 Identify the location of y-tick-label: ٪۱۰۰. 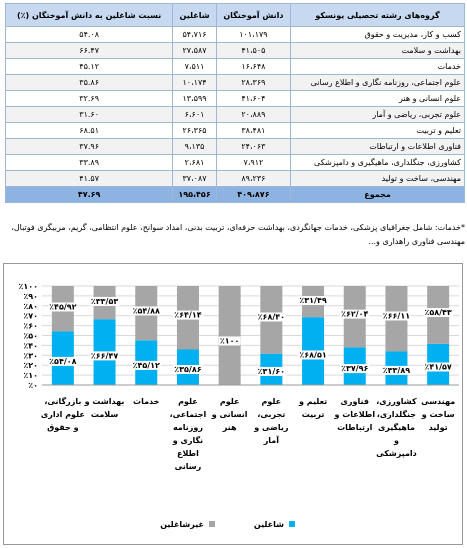
(28, 286).